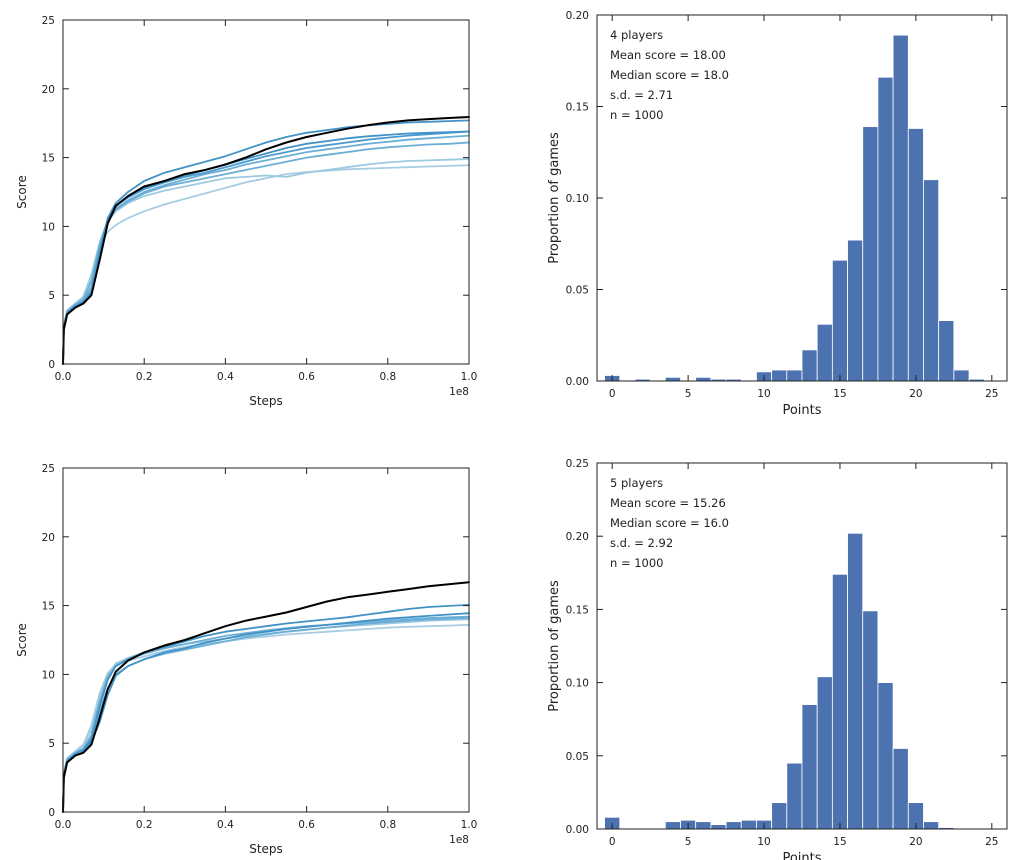 The height and width of the screenshot is (860, 1027). Describe the element at coordinates (577, 291) in the screenshot. I see `y-tick-label: 0.05` at that location.